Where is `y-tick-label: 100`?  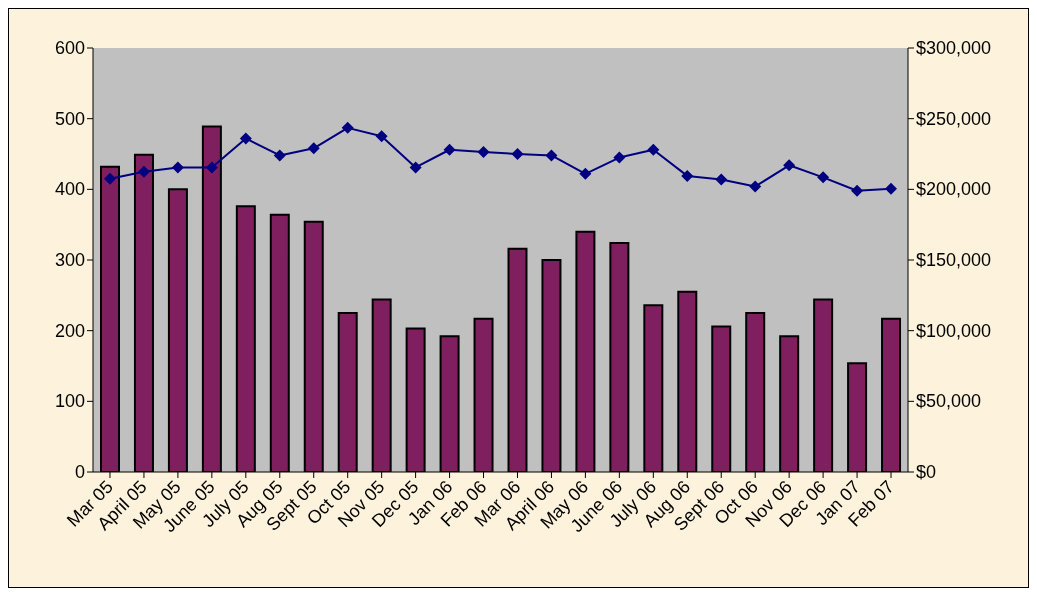 y-tick-label: 100 is located at coordinates (69, 401).